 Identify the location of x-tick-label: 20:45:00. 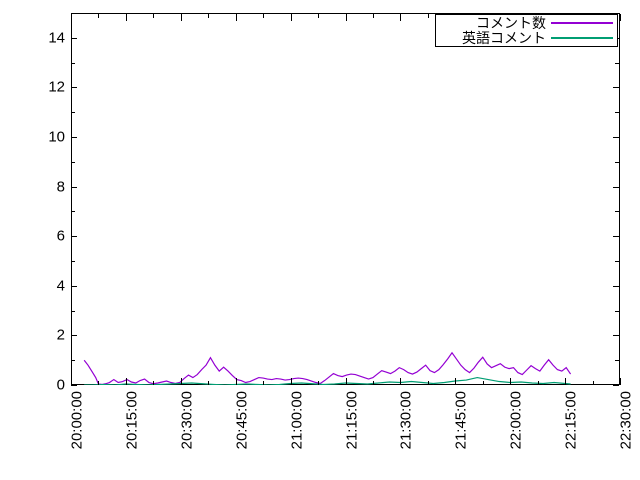
(242, 420).